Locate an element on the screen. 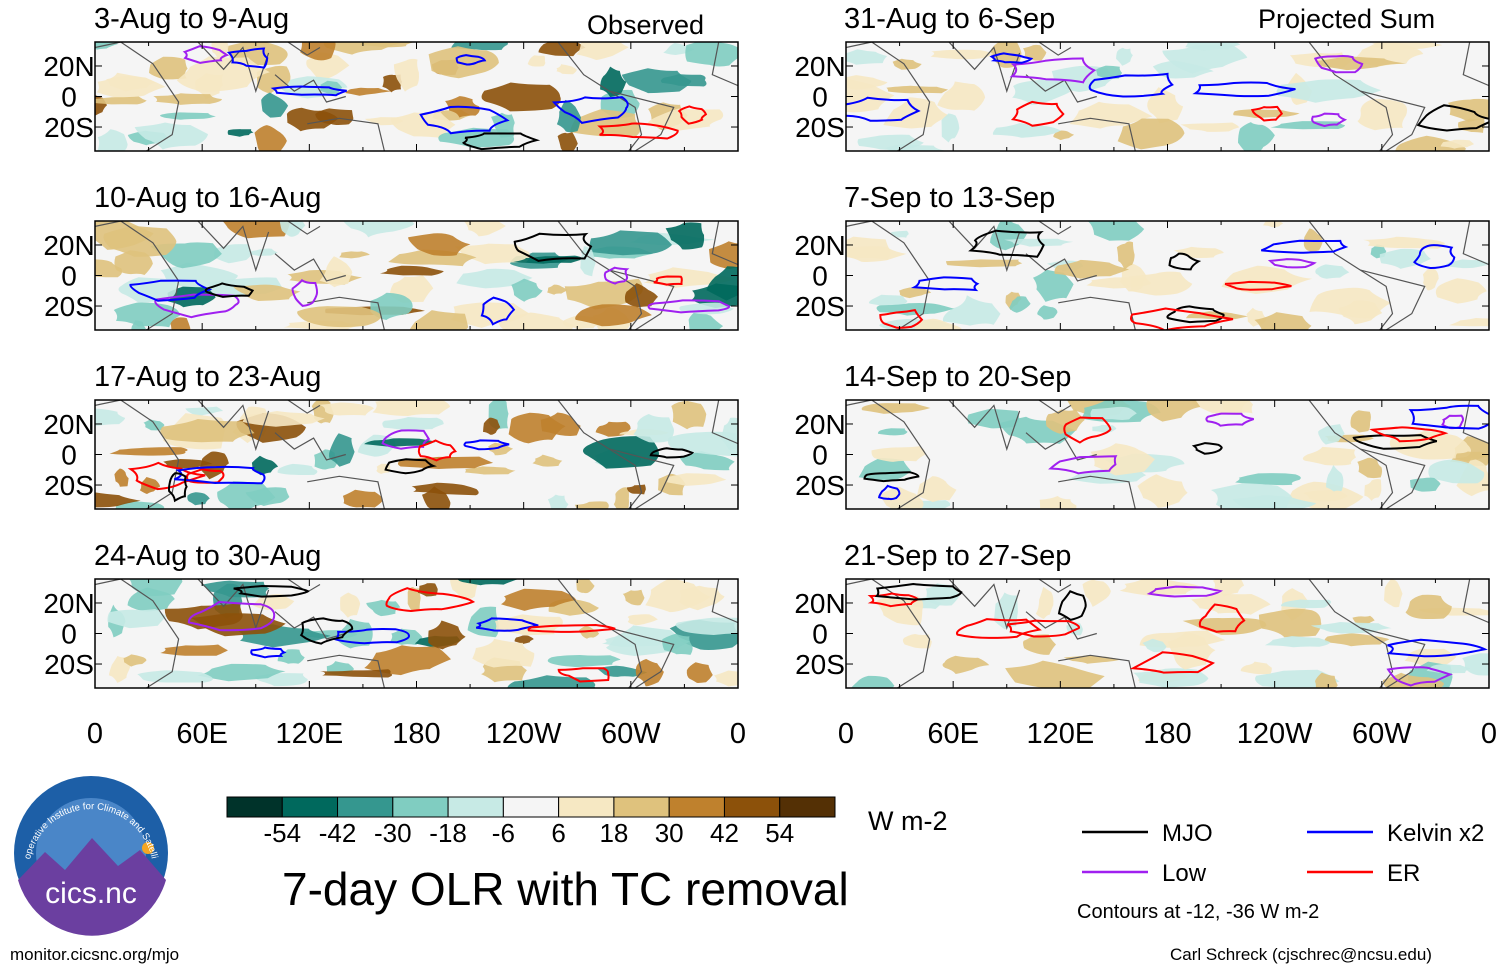 This screenshot has height=972, width=1501. panel-title: 10-Aug to 16-Aug is located at coordinates (208, 198).